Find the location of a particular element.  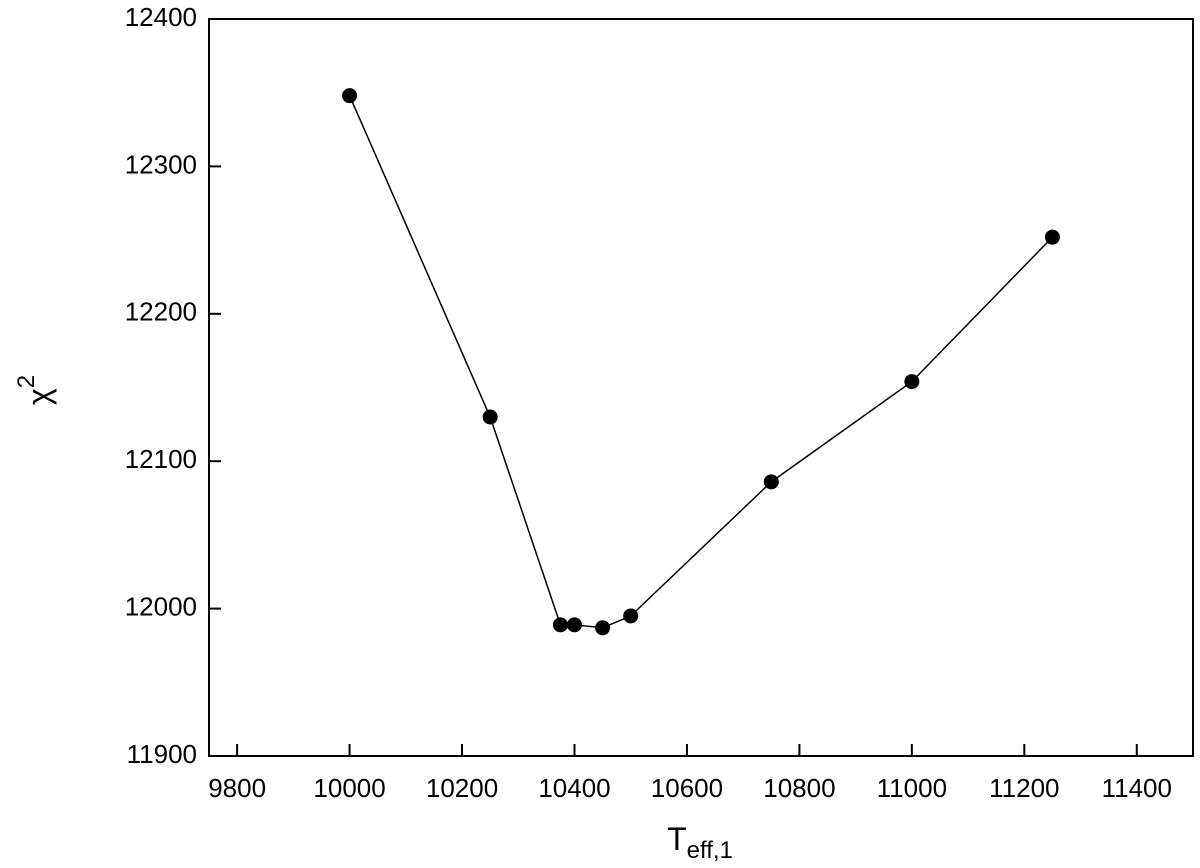

y-tick-label: 12400 is located at coordinates (161, 17).